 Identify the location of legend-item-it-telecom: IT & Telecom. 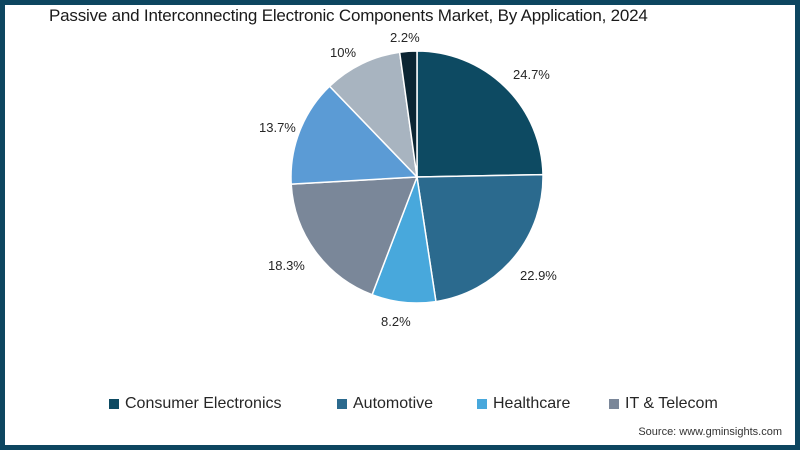
(663, 404).